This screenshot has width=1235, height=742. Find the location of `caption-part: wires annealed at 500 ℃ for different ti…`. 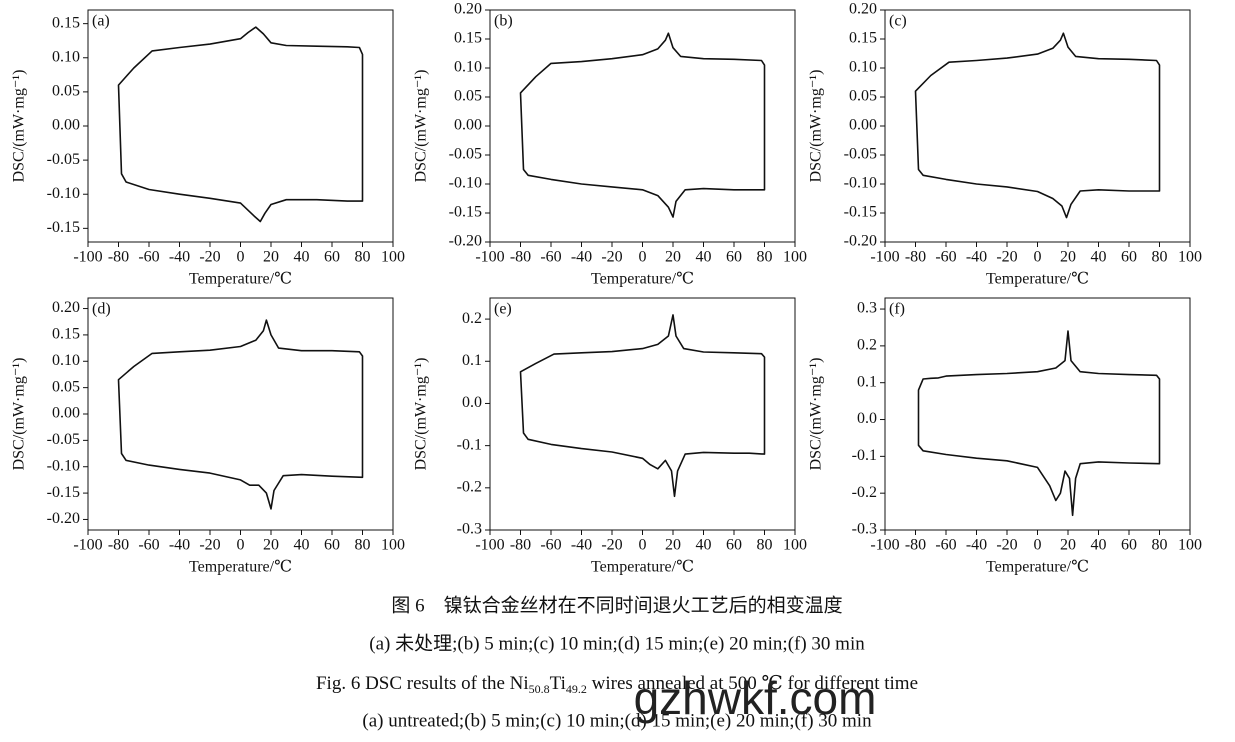

caption-part: wires annealed at 500 ℃ for different ti… is located at coordinates (752, 683).